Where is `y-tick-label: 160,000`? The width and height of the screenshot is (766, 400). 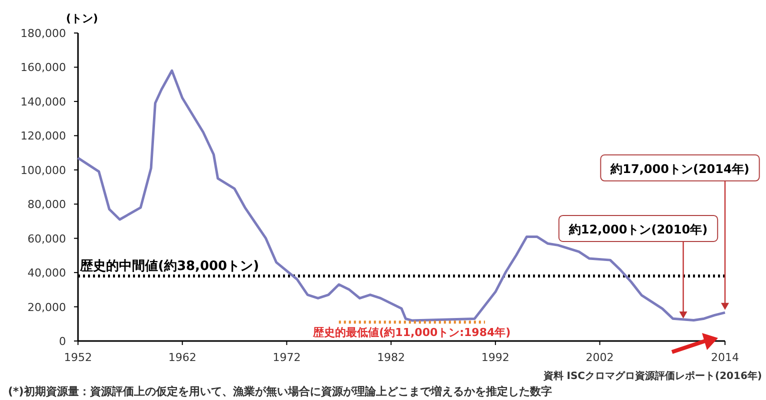
y-tick-label: 160,000 is located at coordinates (43, 67).